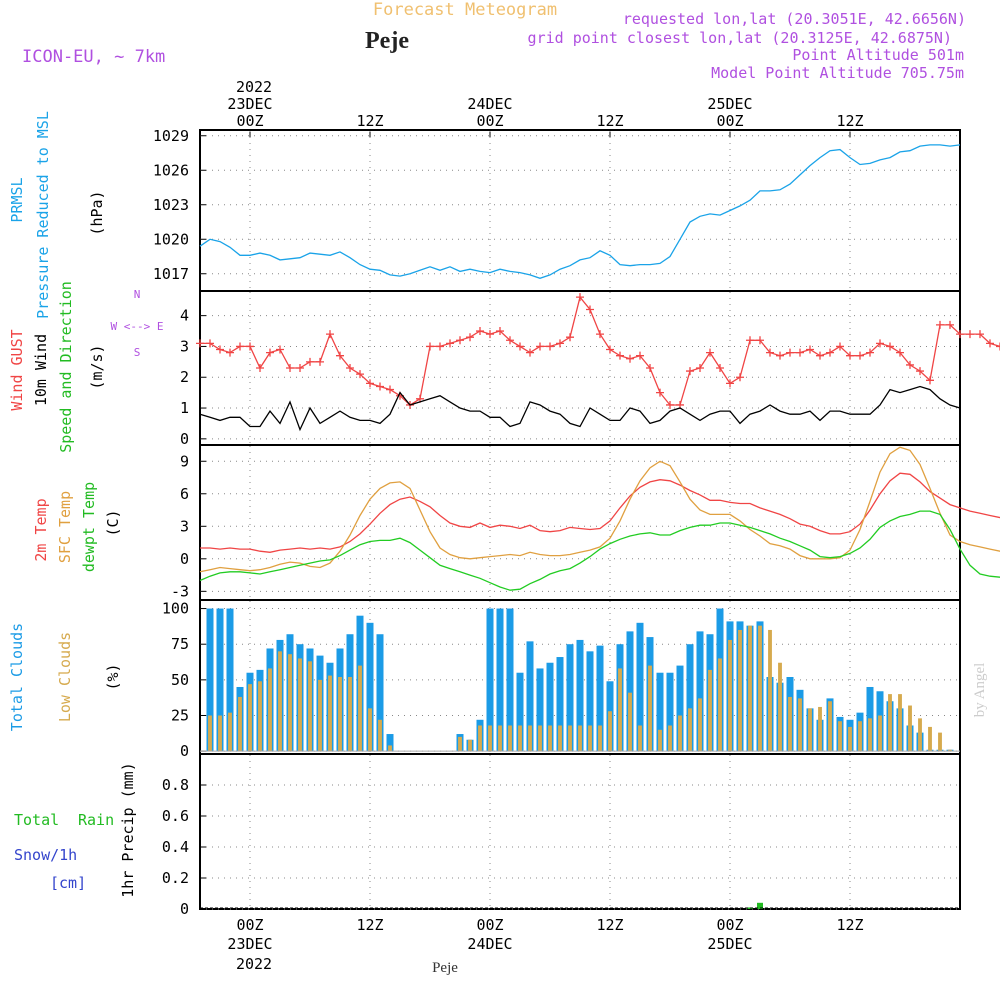  What do you see at coordinates (65, 677) in the screenshot?
I see `low-clouds-label: Low Clouds` at bounding box center [65, 677].